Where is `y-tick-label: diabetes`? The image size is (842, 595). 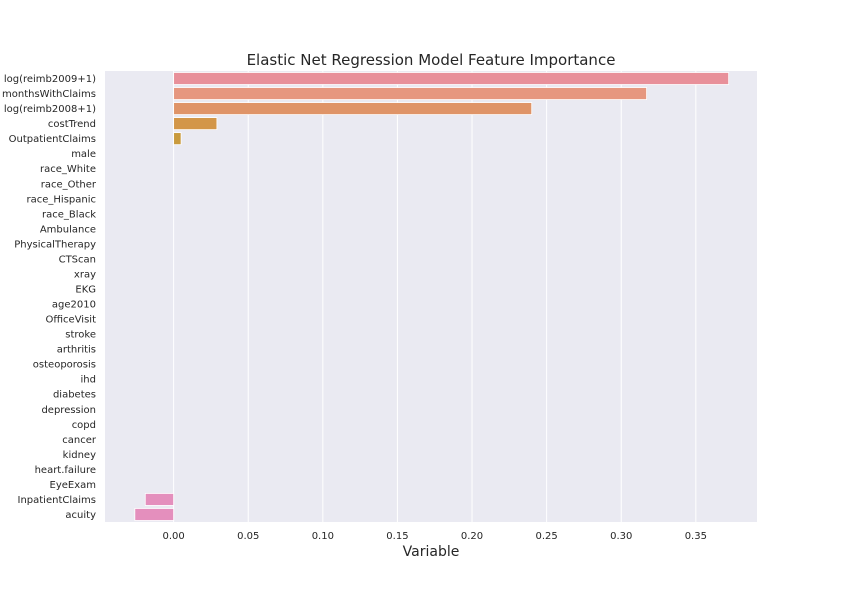 y-tick-label: diabetes is located at coordinates (74, 395).